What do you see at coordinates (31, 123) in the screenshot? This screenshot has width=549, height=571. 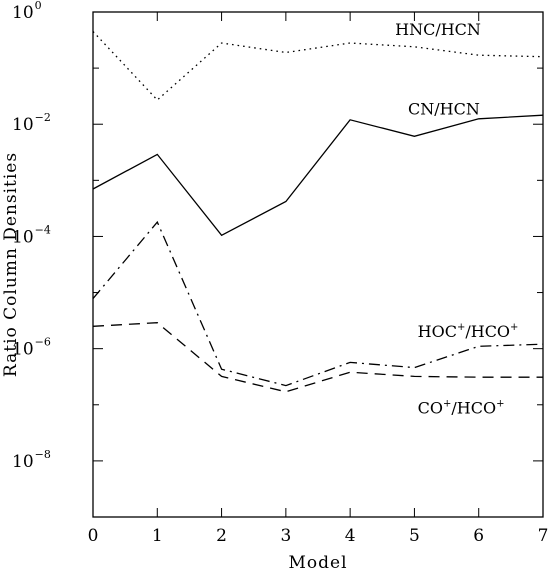 I see `y-tick-label: 10⁻²` at bounding box center [31, 123].